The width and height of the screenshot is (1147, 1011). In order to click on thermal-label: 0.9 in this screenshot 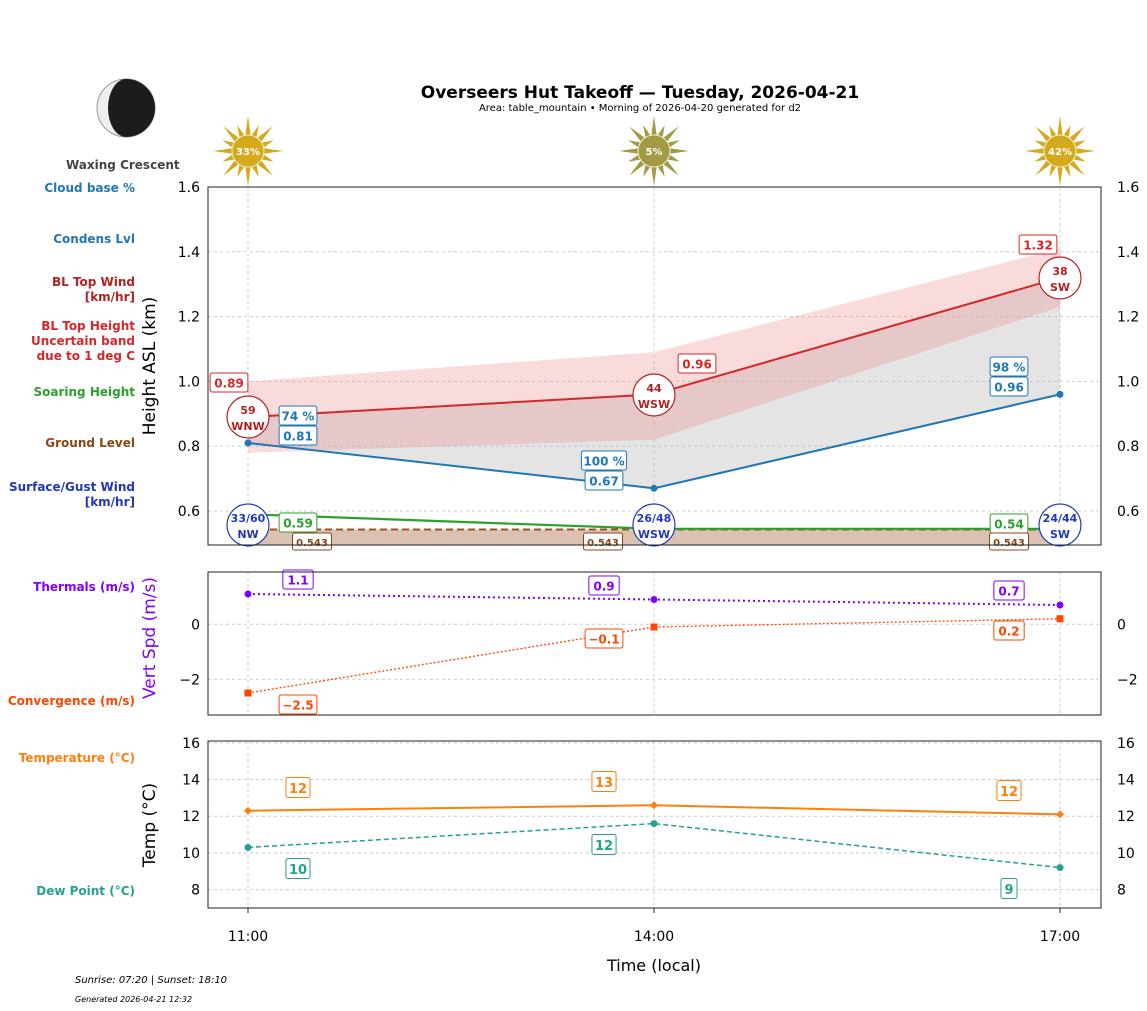, I will do `click(603, 587)`.